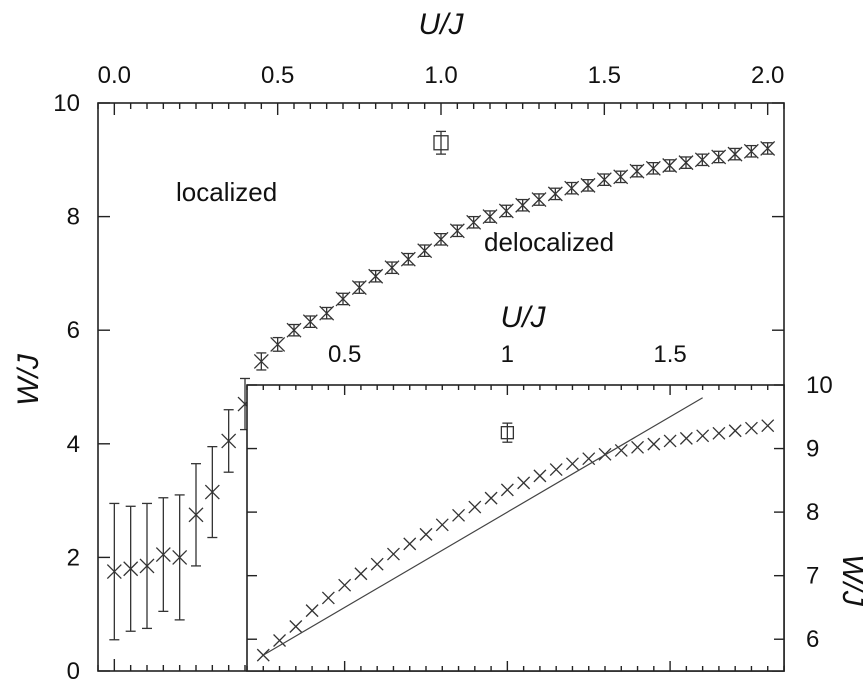 Image resolution: width=863 pixels, height=686 pixels. What do you see at coordinates (812, 512) in the screenshot?
I see `inset-y-tick-label: 8` at bounding box center [812, 512].